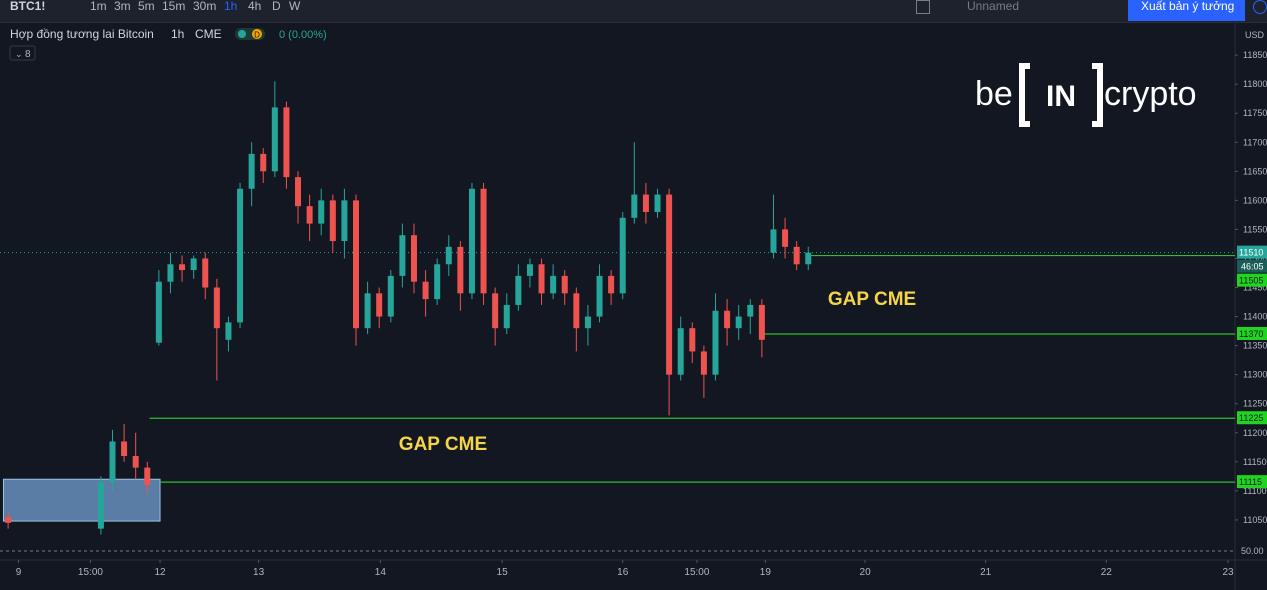 Image resolution: width=1267 pixels, height=590 pixels. I want to click on status-dot, so click(242, 34).